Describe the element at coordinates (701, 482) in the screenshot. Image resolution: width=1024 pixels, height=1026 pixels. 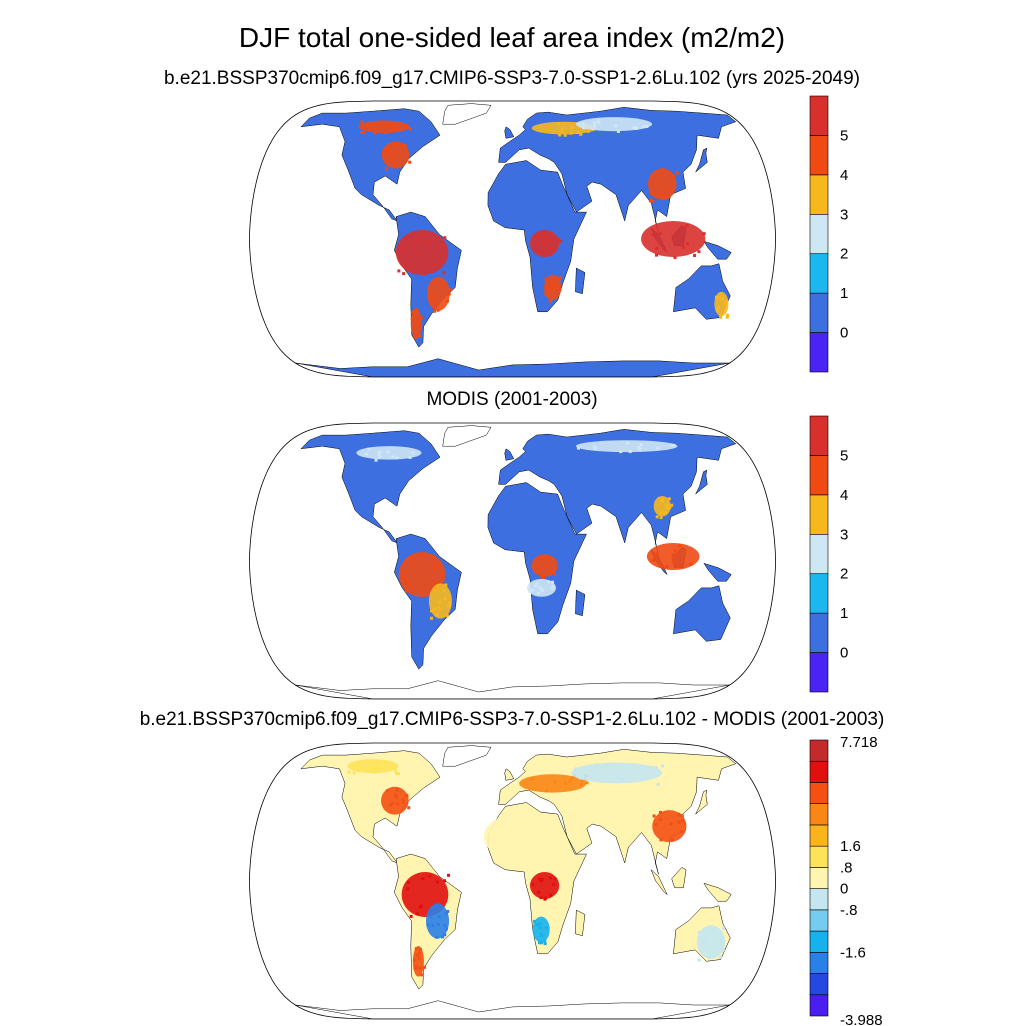
I see `land-japan` at that location.